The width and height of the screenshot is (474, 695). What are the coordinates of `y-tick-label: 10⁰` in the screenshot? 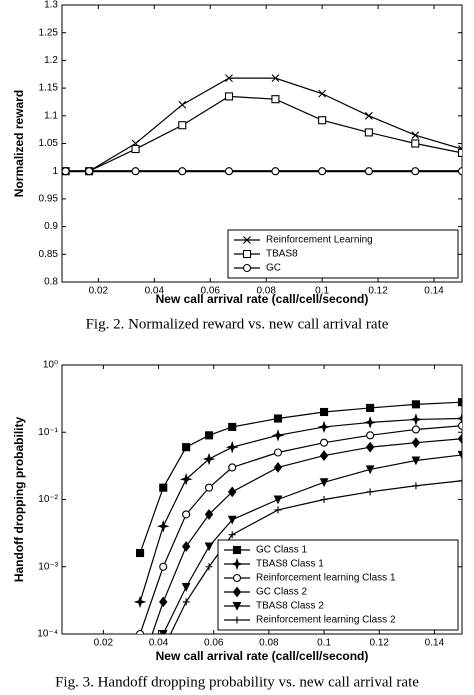 It's located at (50, 365).